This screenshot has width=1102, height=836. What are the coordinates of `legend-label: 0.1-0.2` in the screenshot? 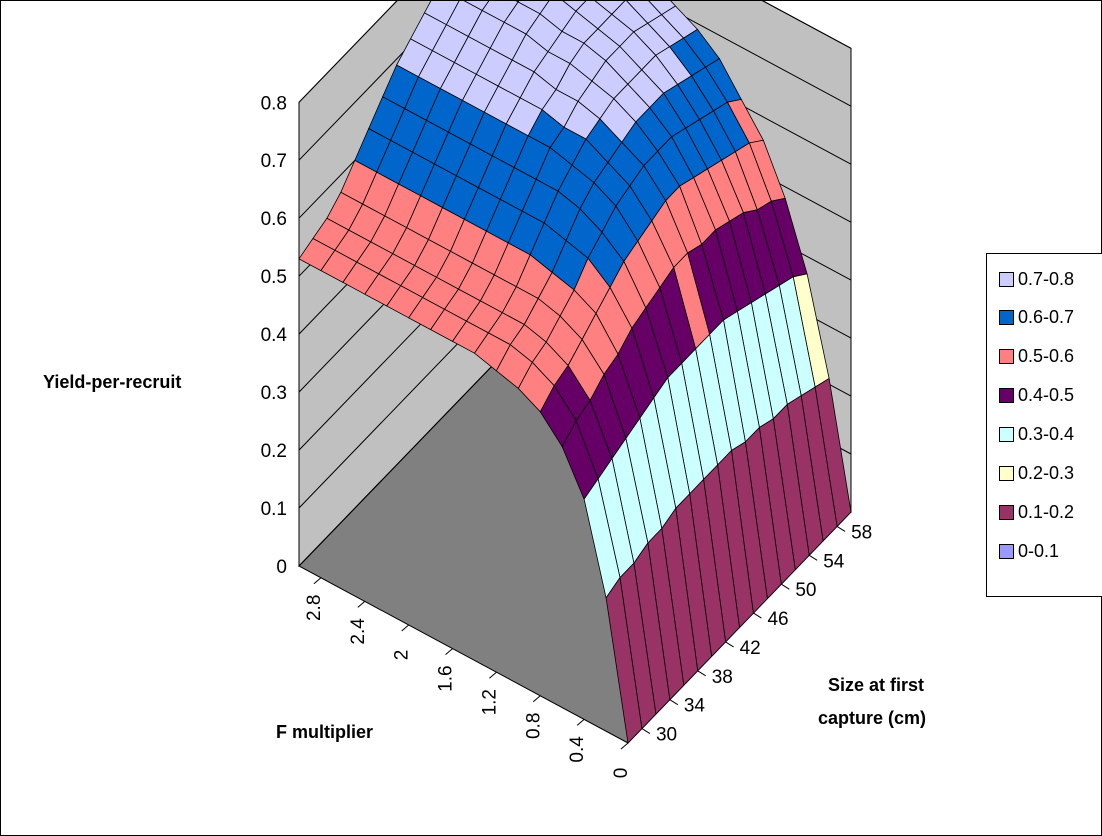 It's located at (1046, 511).